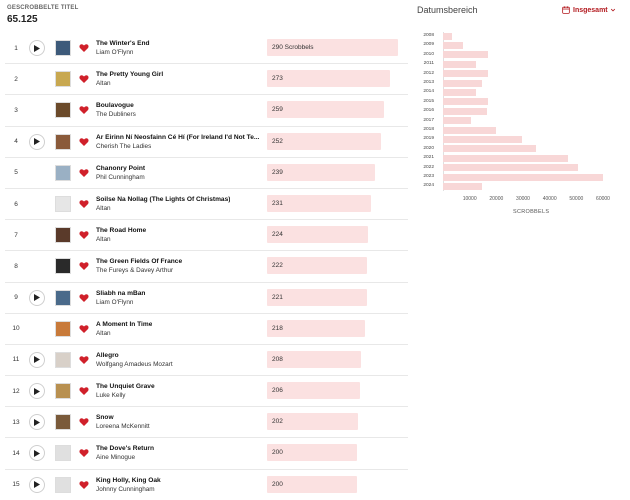  Describe the element at coordinates (111, 396) in the screenshot. I see `track-artist: Luke Kelly` at that location.